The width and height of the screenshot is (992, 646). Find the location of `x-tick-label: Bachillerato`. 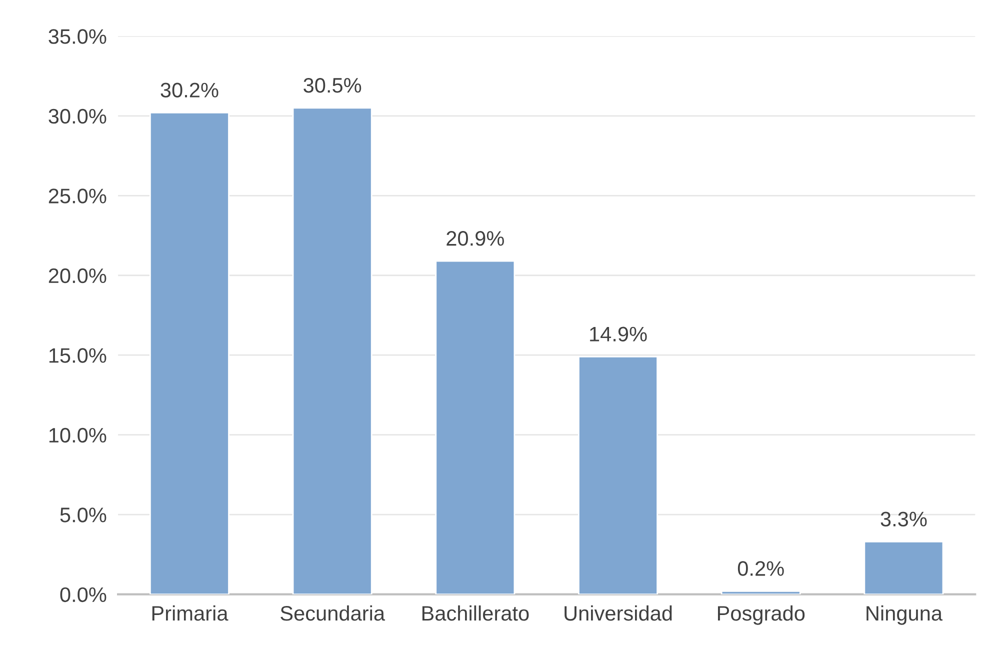

x-tick-label: Bachillerato is located at coordinates (475, 613).